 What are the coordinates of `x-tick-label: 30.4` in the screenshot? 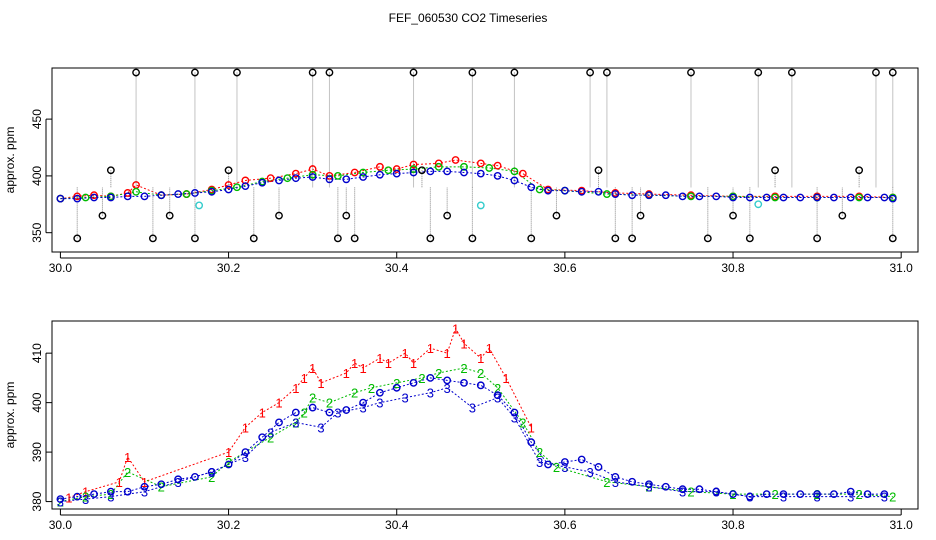 It's located at (397, 268).